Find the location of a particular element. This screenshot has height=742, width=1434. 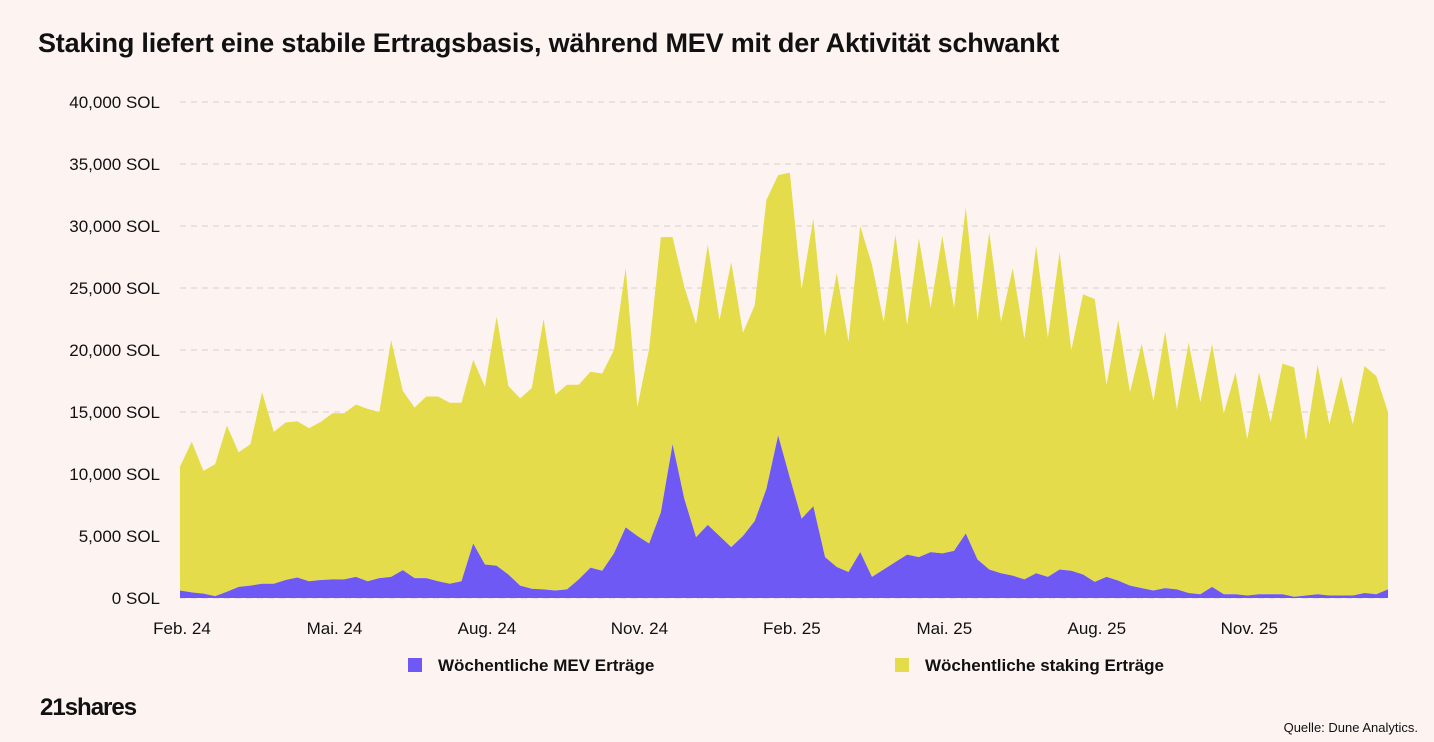

x-tick-label: Mai. 24 is located at coordinates (335, 628).